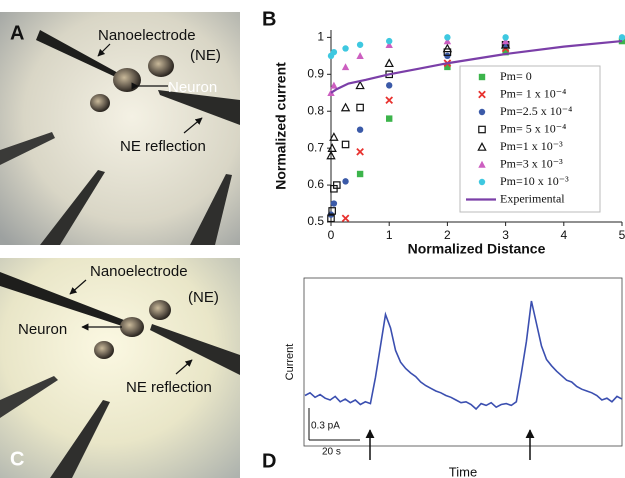 The image size is (625, 478). What do you see at coordinates (476, 66) in the screenshot?
I see `data-line` at bounding box center [476, 66].